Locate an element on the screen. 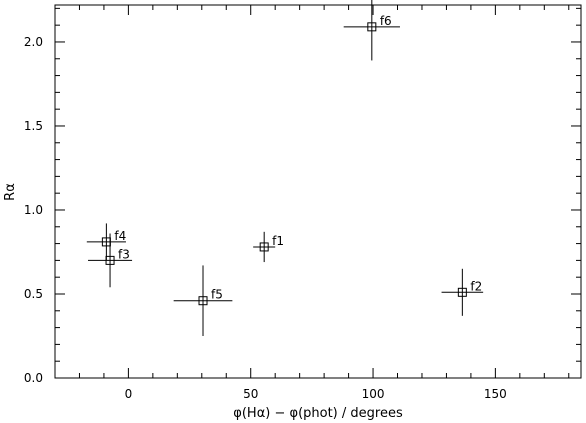  data-point: f2 is located at coordinates (462, 292).